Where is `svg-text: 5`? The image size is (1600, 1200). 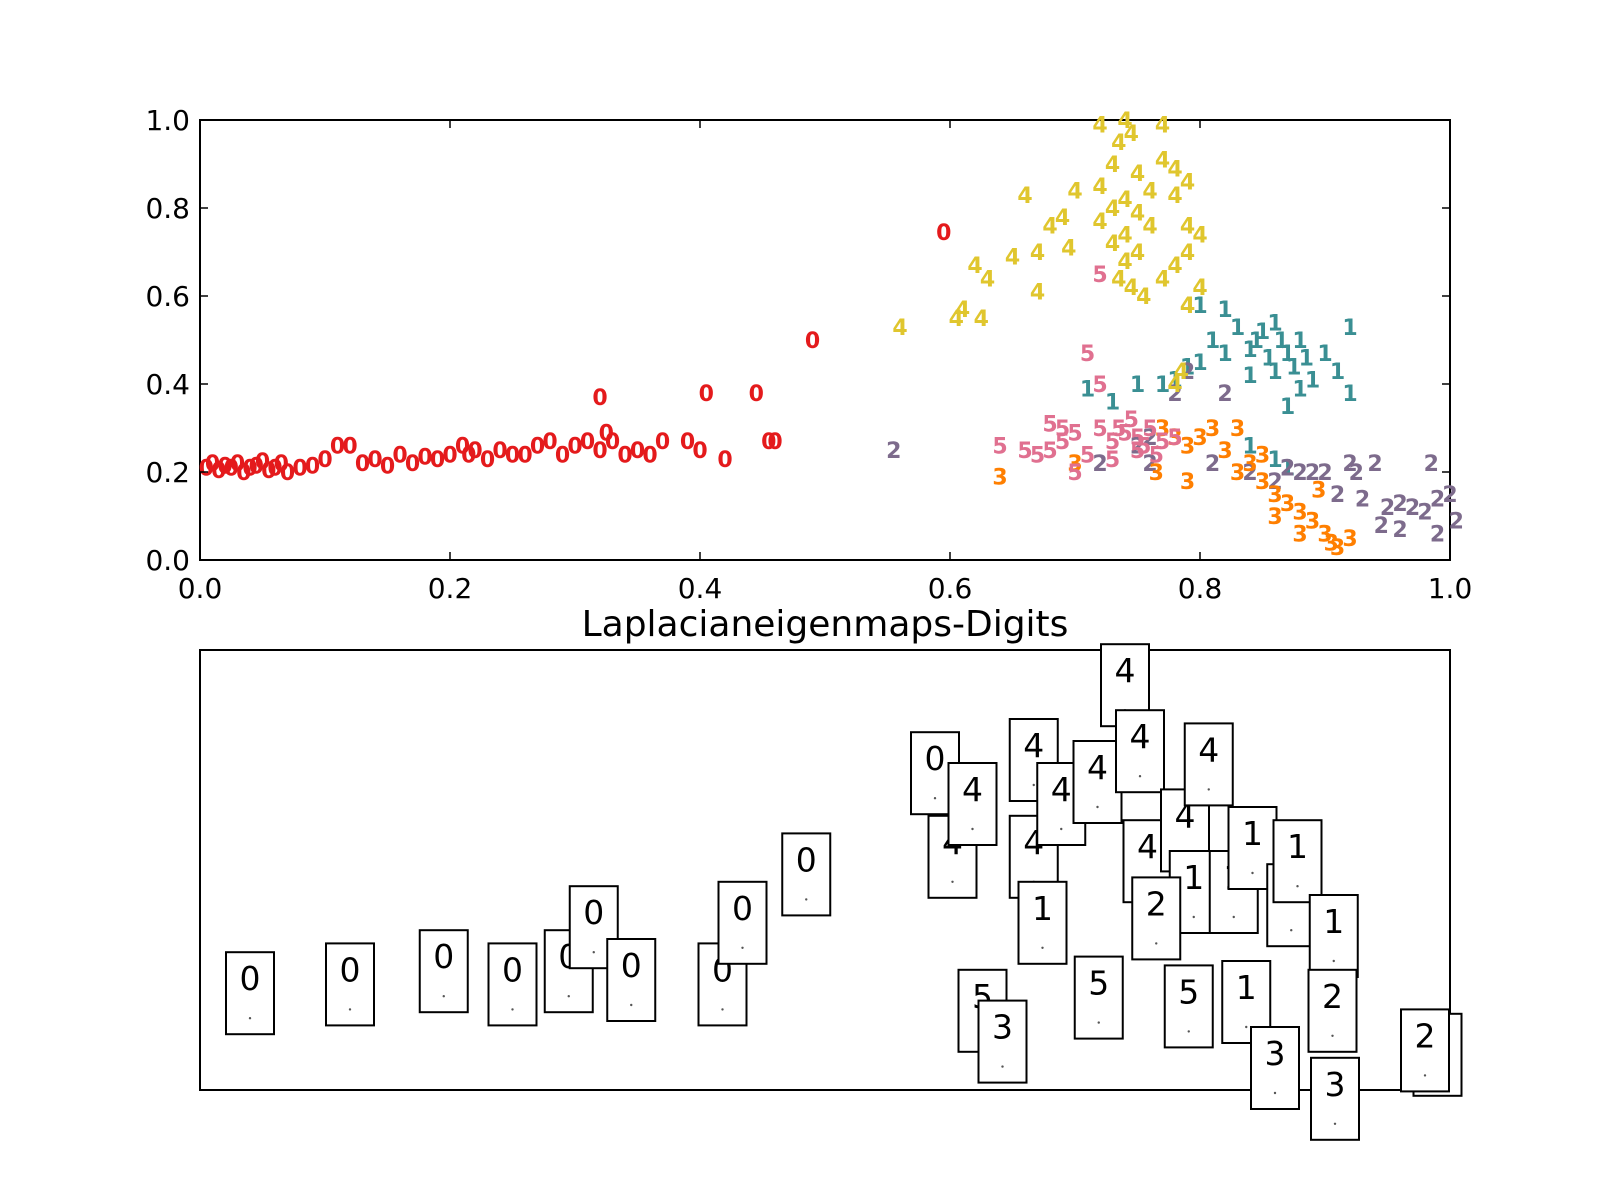 svg-text: 5 is located at coordinates (1188, 991).